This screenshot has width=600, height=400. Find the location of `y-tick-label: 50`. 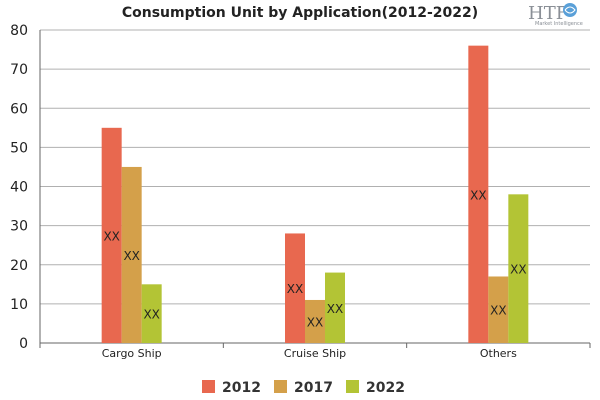

y-tick-label: 50 is located at coordinates (19, 148).